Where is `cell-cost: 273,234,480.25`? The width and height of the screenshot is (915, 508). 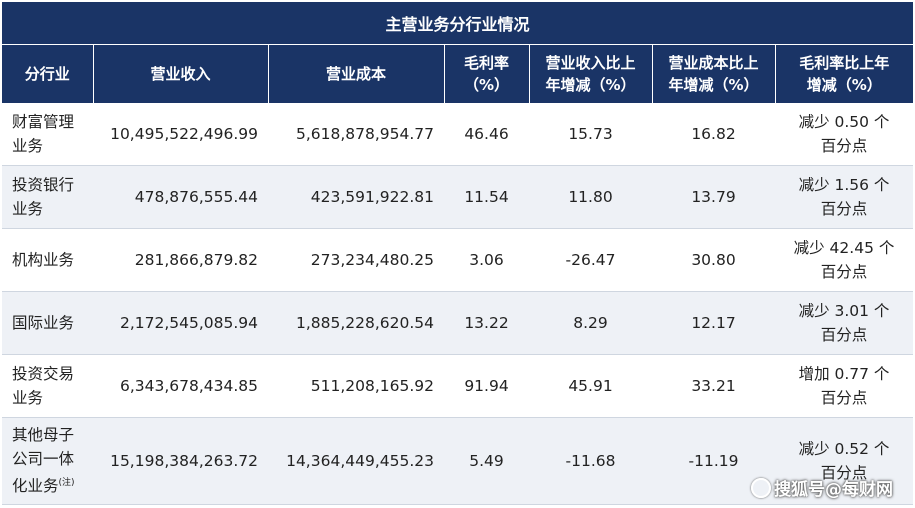
cell-cost: 273,234,480.25 is located at coordinates (356, 260).